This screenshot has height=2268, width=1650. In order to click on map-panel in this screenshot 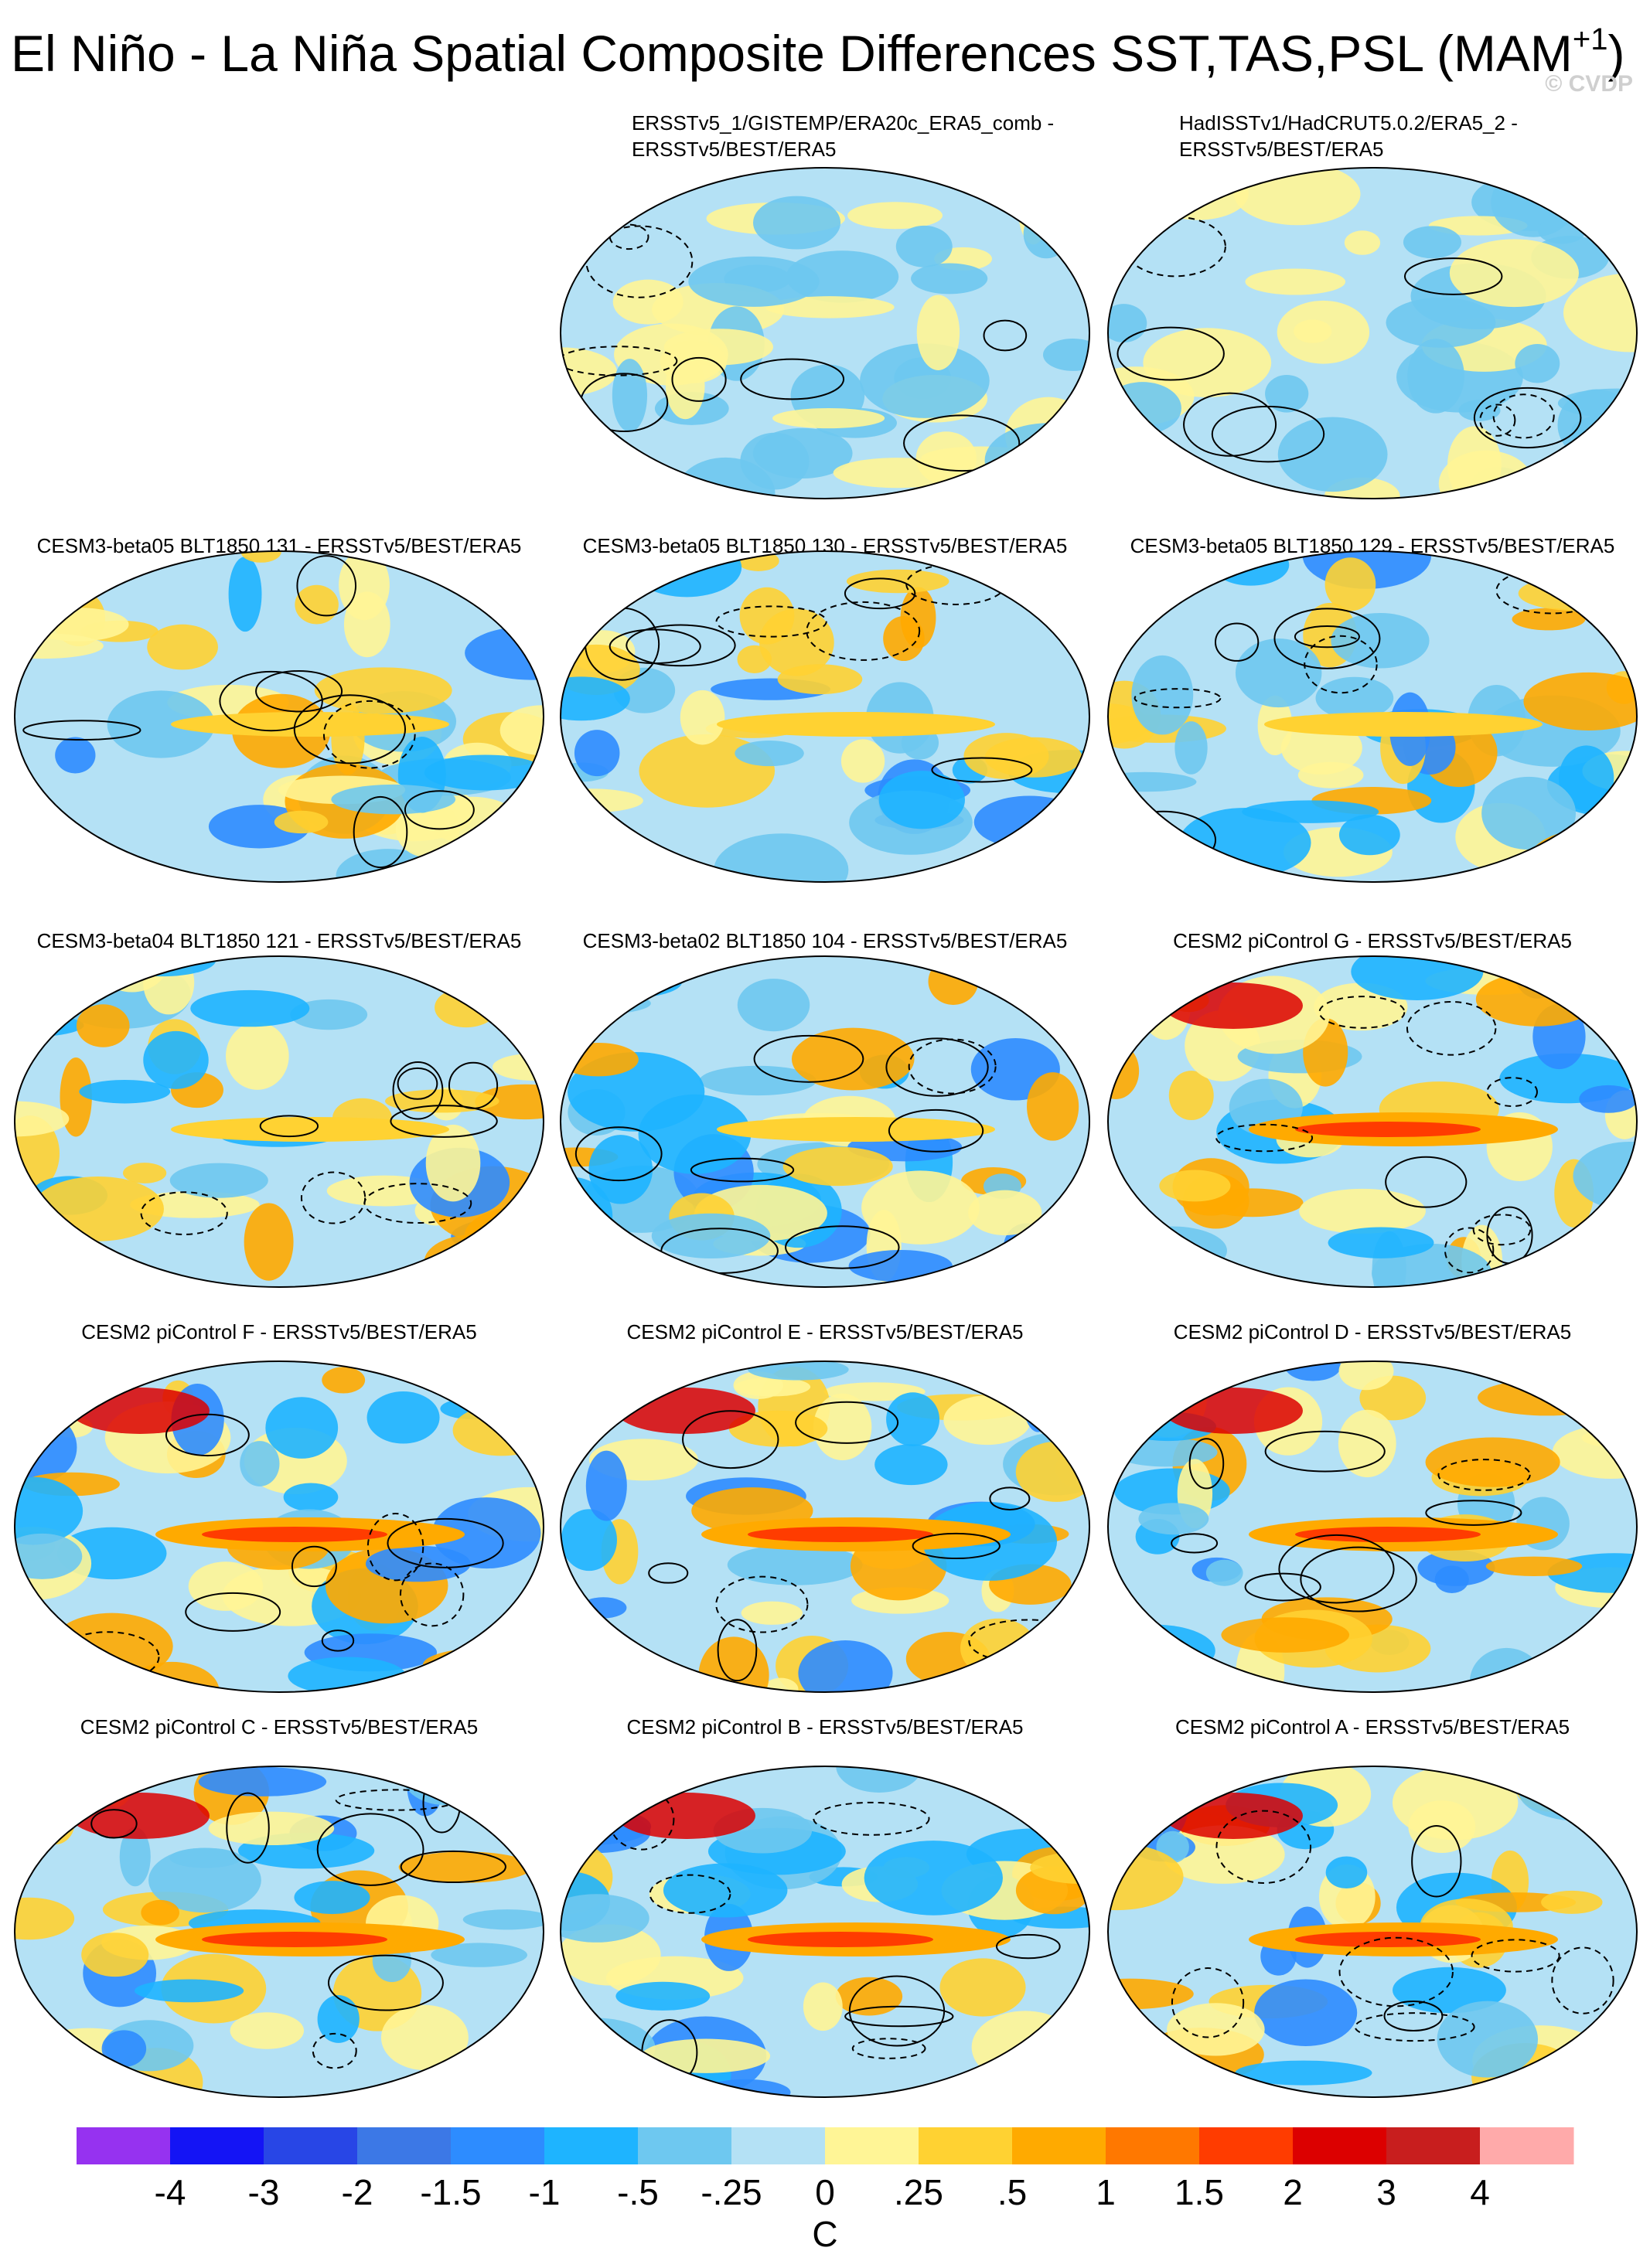, I will do `click(279, 1121)`.